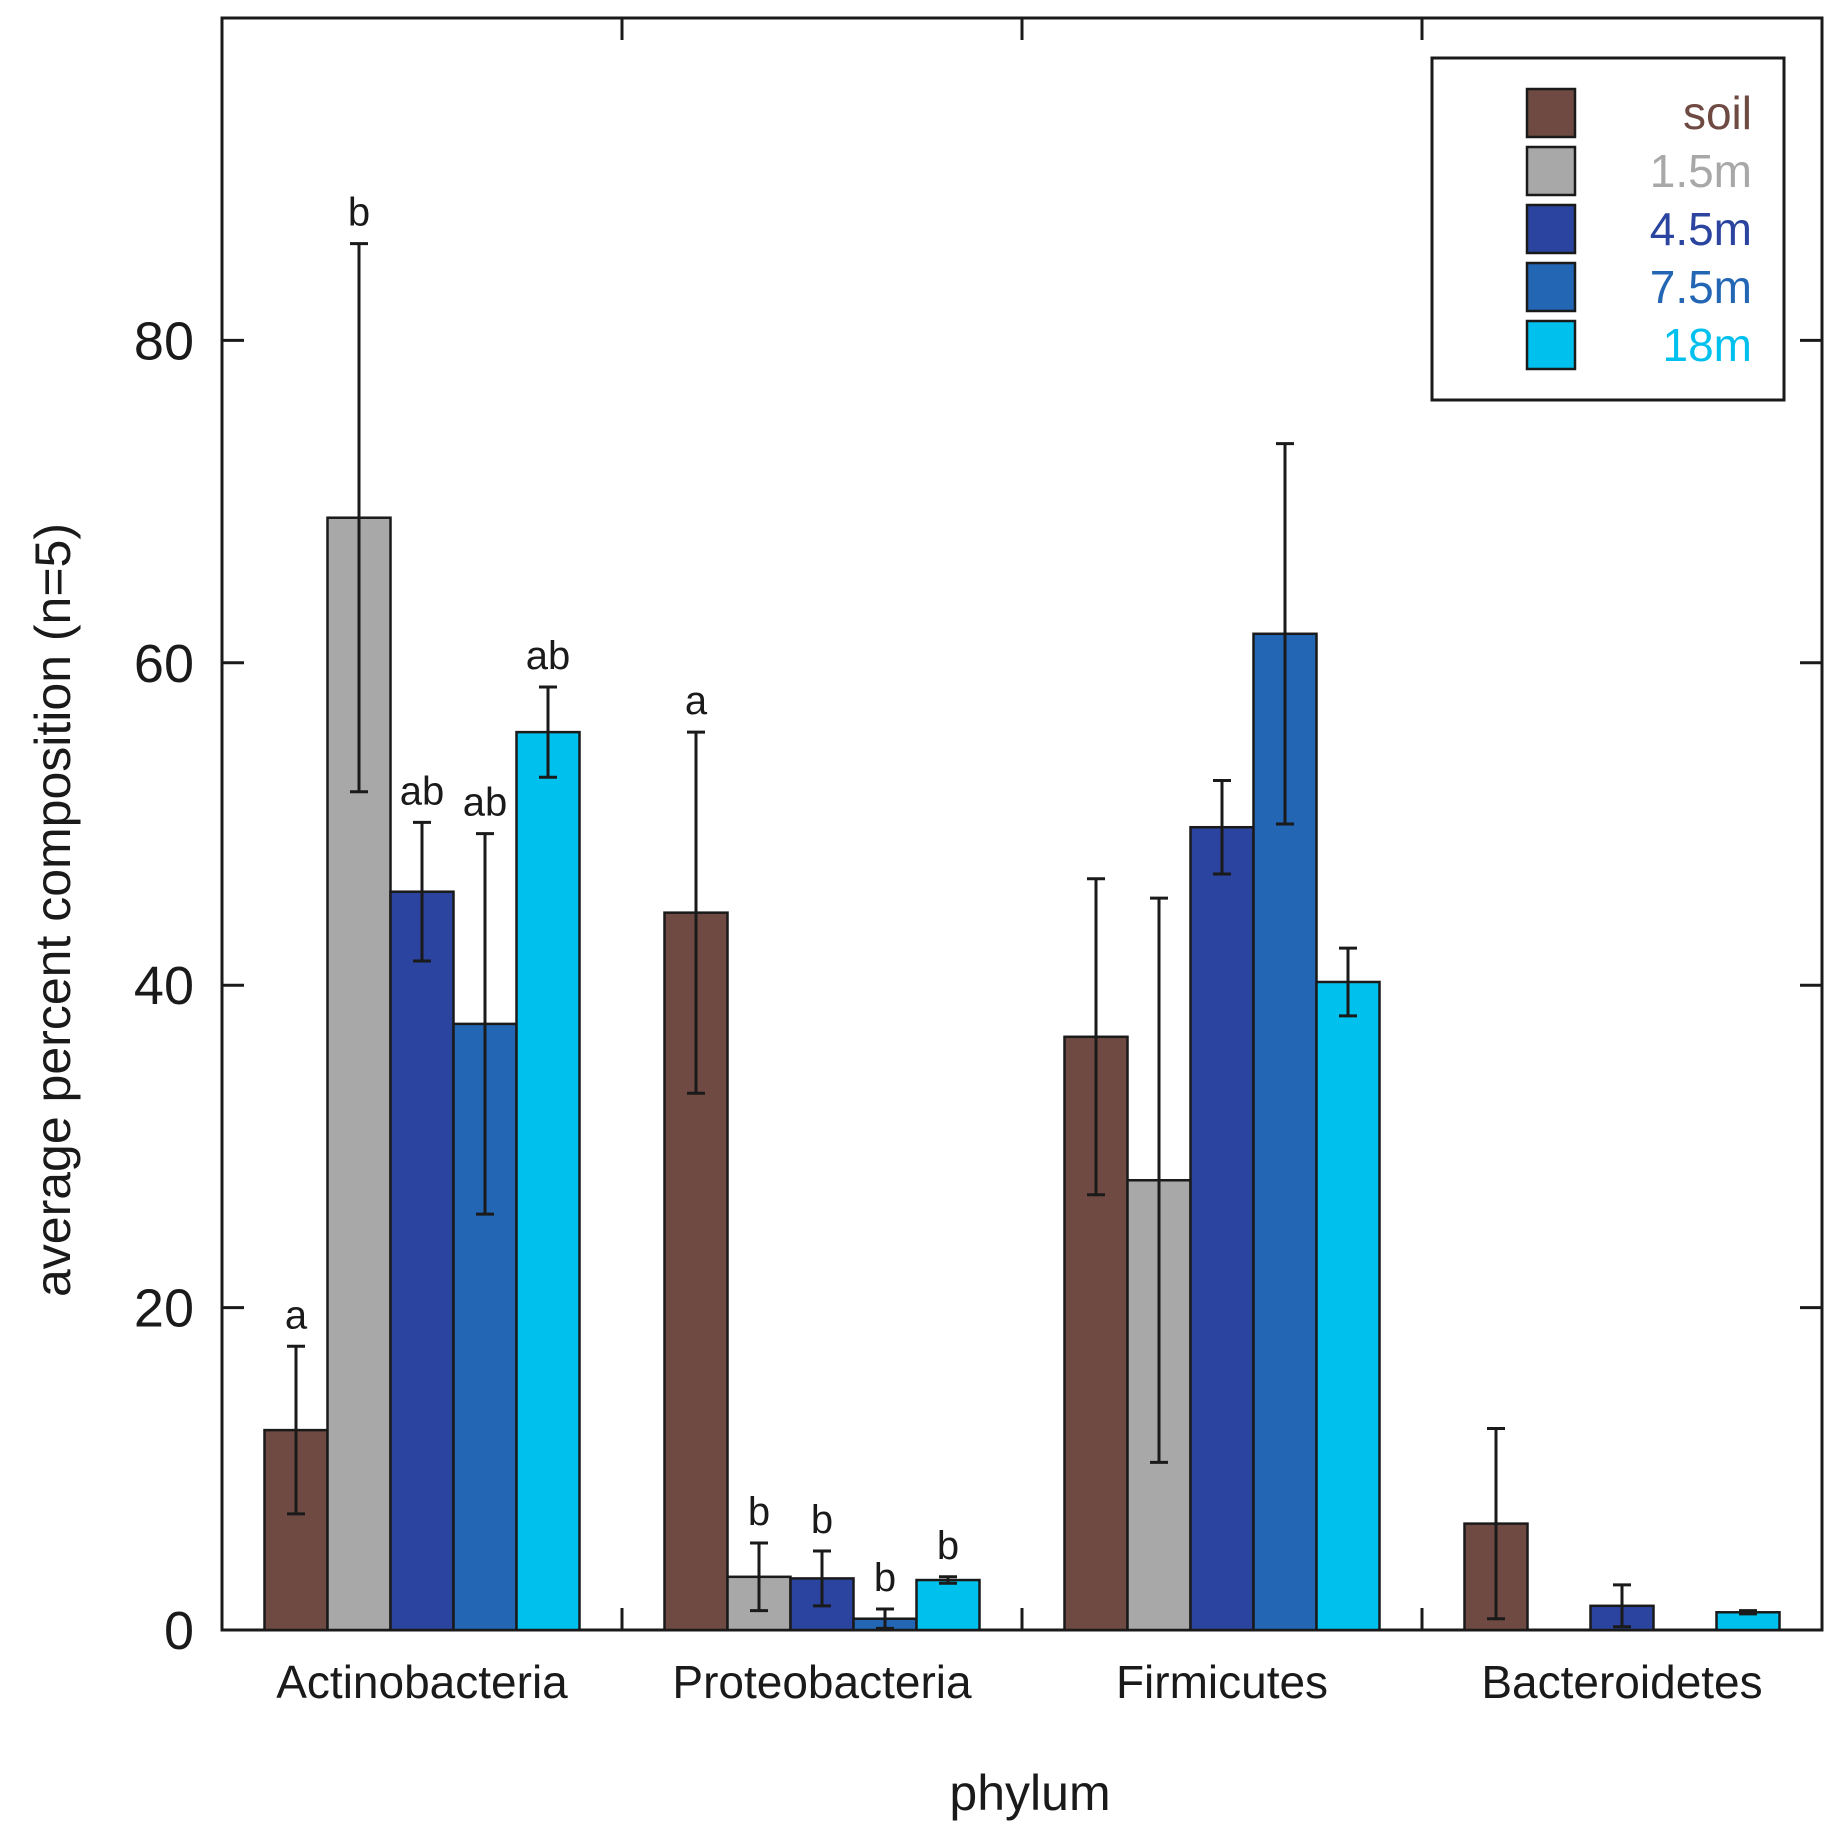 This screenshot has height=1837, width=1837. I want to click on x-category-label: Actinobacteria, so click(422, 1682).